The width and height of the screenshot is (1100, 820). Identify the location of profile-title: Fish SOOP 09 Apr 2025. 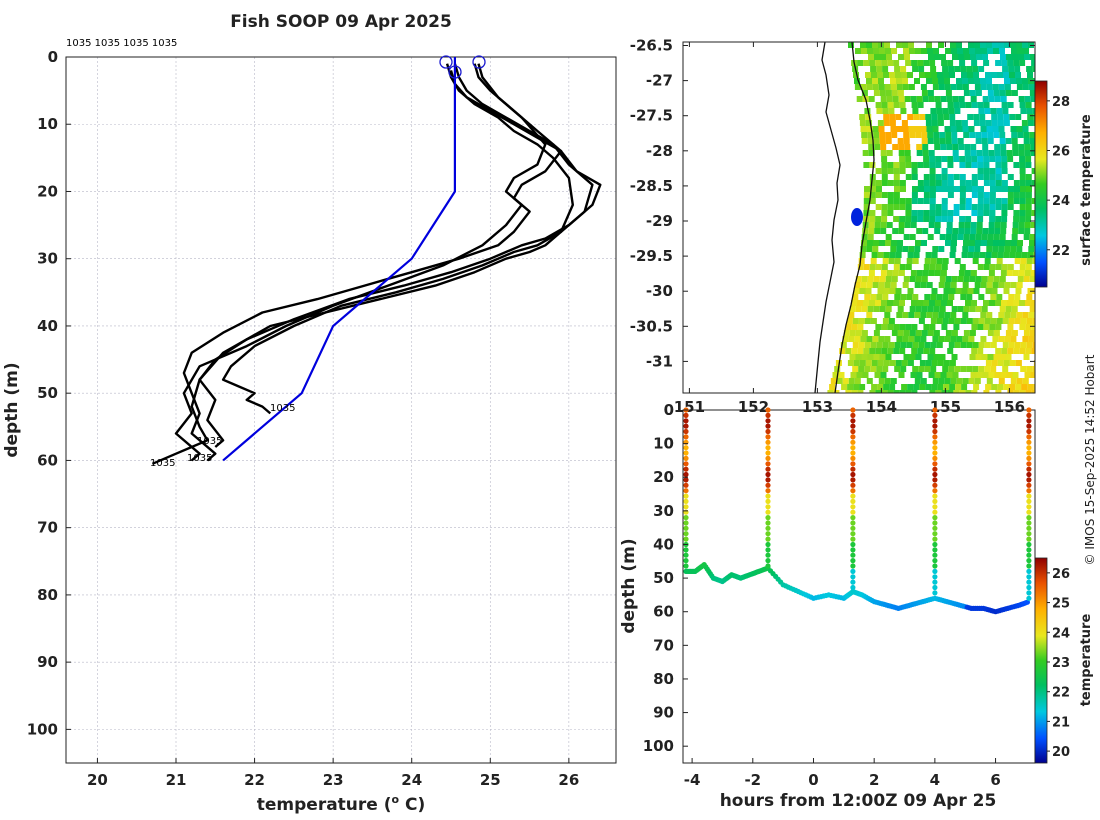
(341, 22).